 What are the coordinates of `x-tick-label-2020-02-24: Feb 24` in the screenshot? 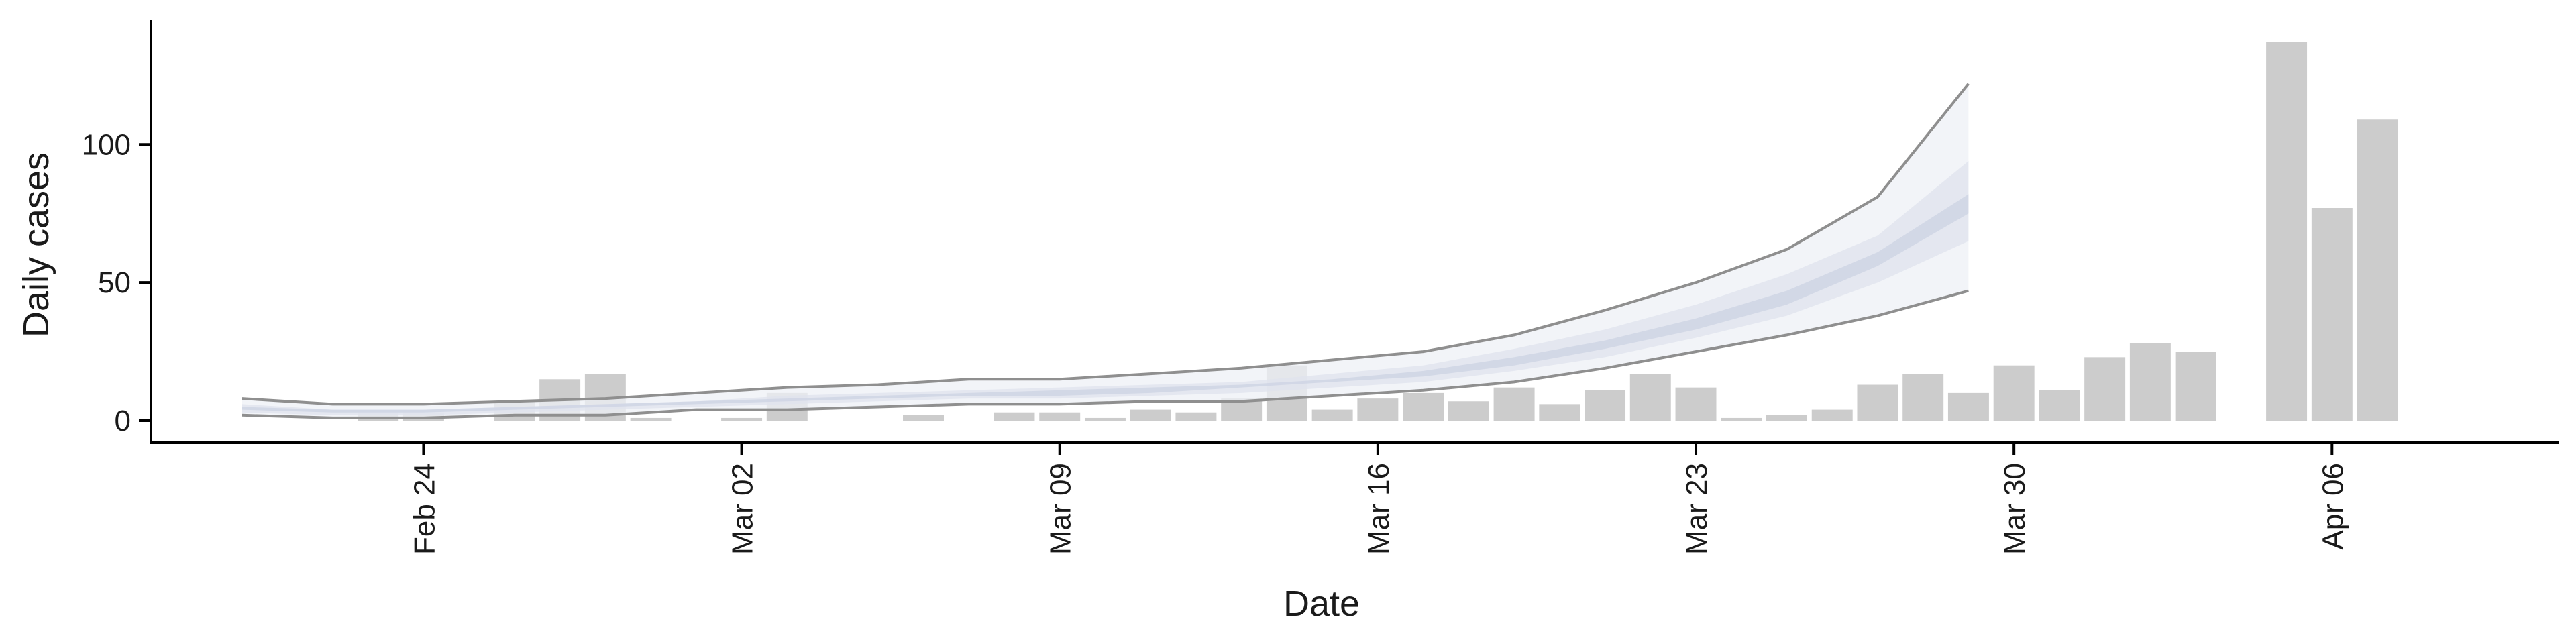 It's located at (424, 509).